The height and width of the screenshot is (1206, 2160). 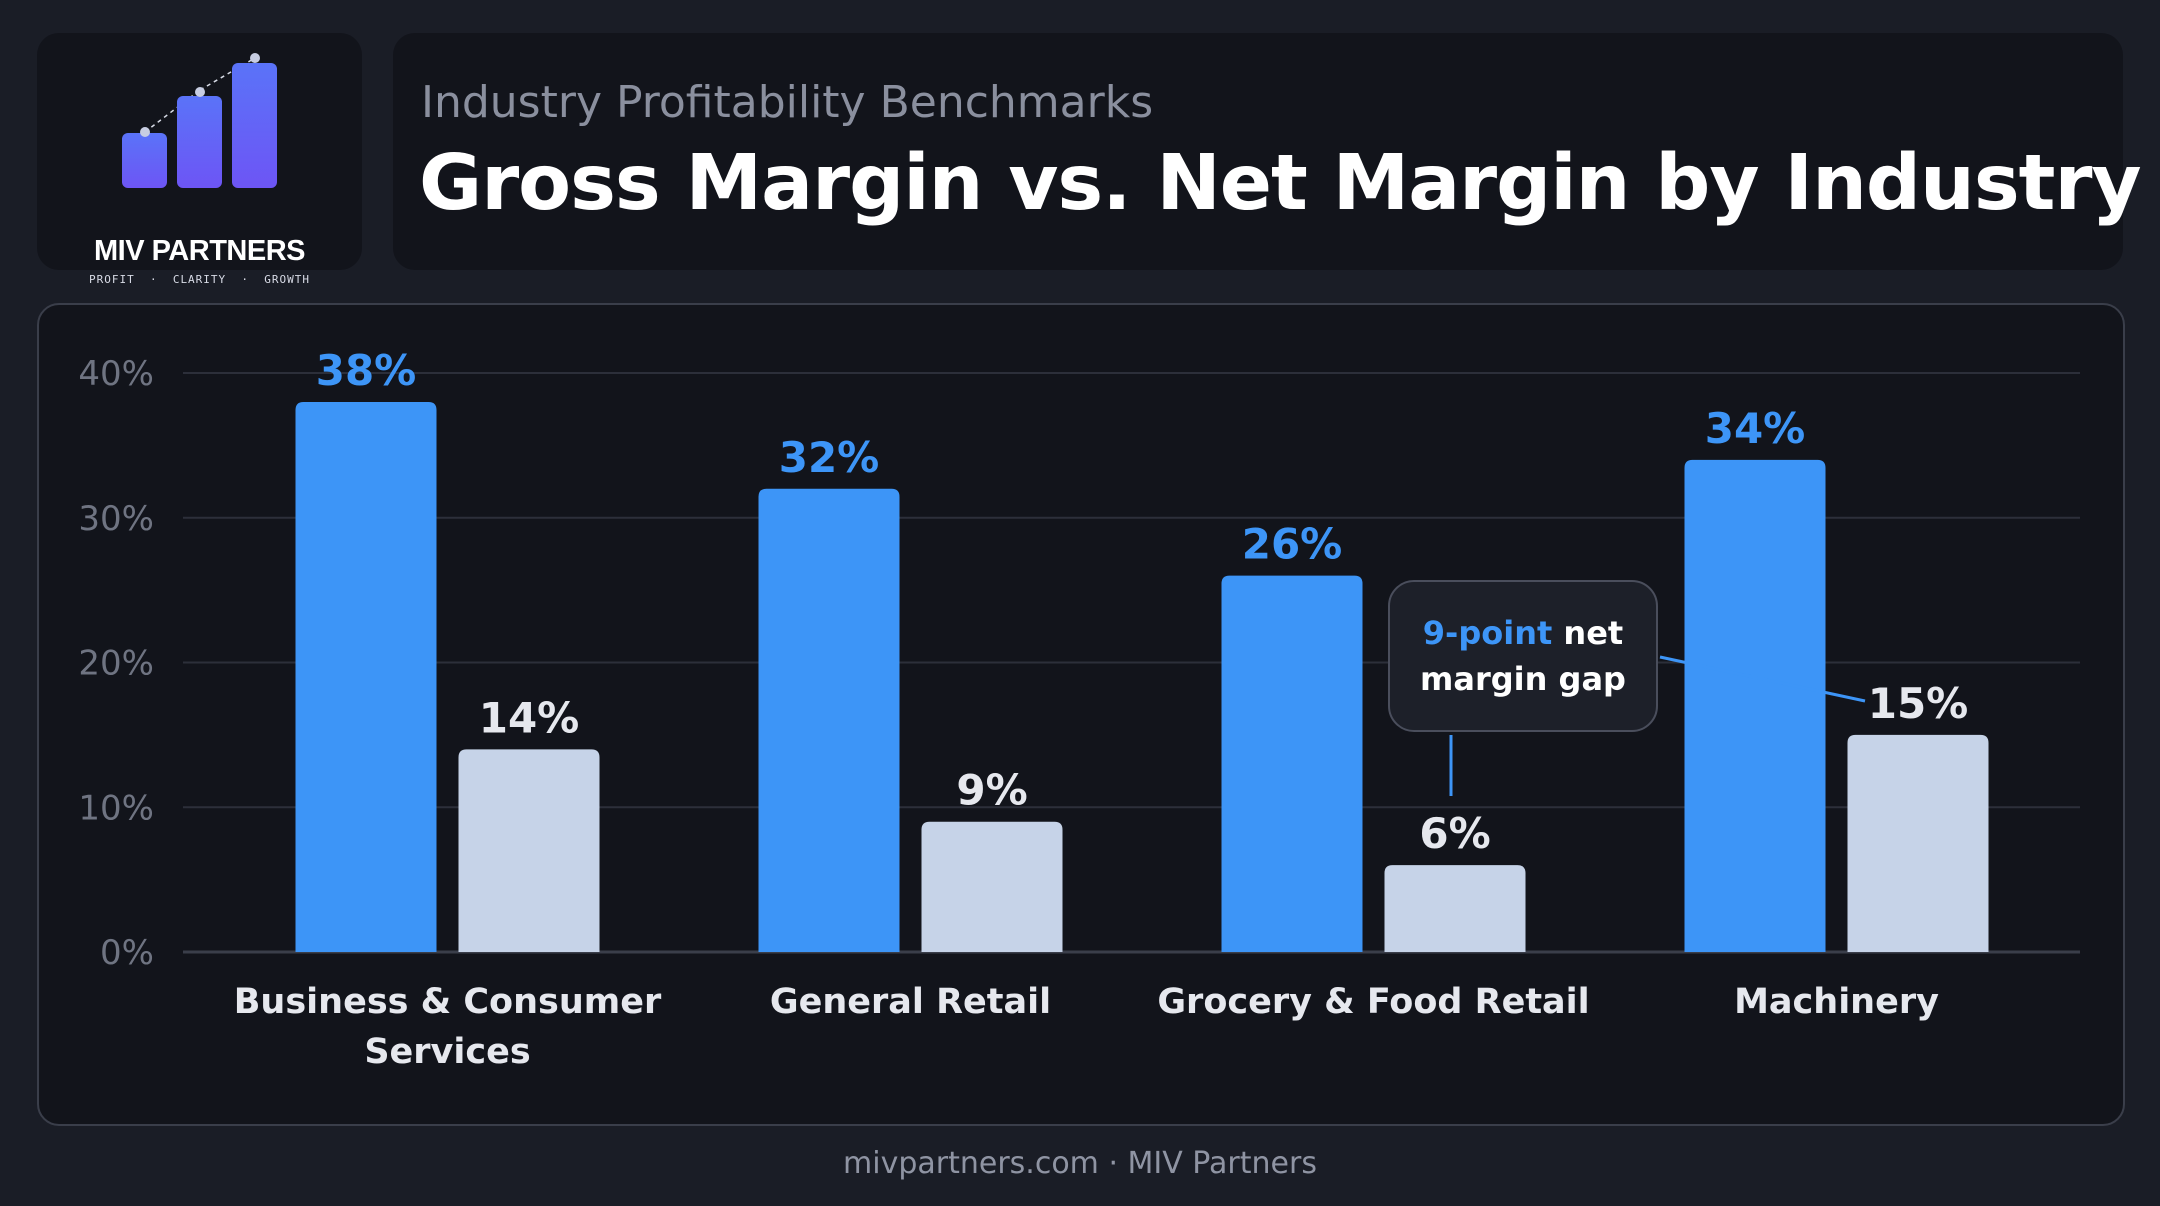 What do you see at coordinates (1523, 656) in the screenshot?
I see `net-margin-gap-callout: 9-point net margin gap` at bounding box center [1523, 656].